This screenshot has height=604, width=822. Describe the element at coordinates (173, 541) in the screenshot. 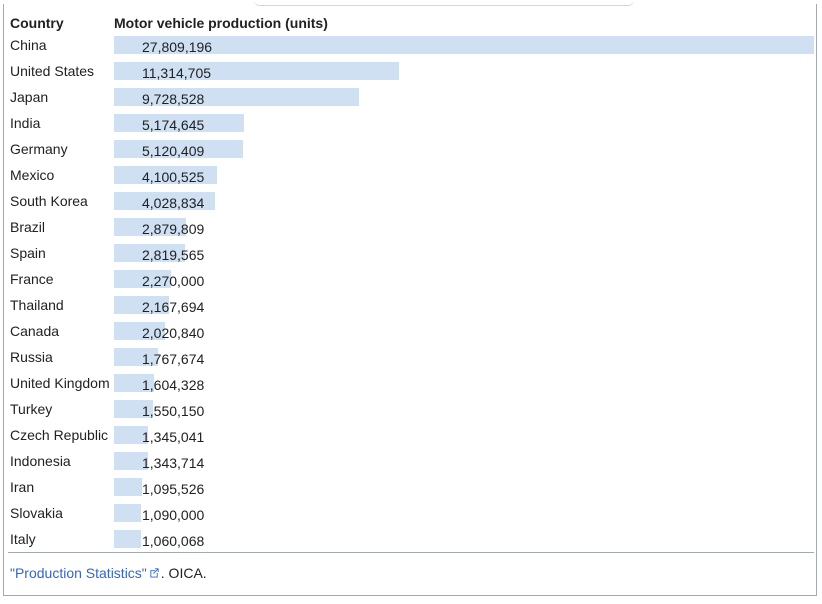

I see `value-label: 1,060,068` at that location.